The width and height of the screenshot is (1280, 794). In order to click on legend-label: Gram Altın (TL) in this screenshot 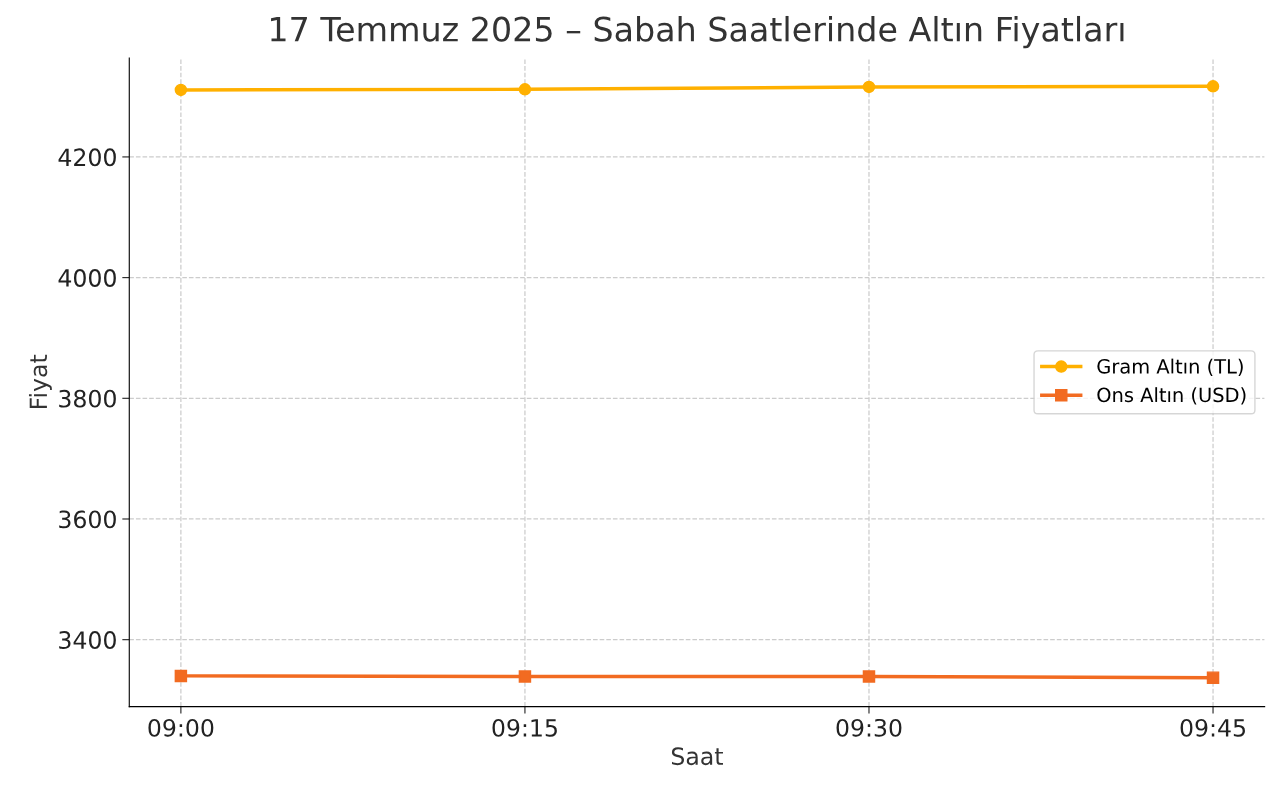, I will do `click(1170, 367)`.